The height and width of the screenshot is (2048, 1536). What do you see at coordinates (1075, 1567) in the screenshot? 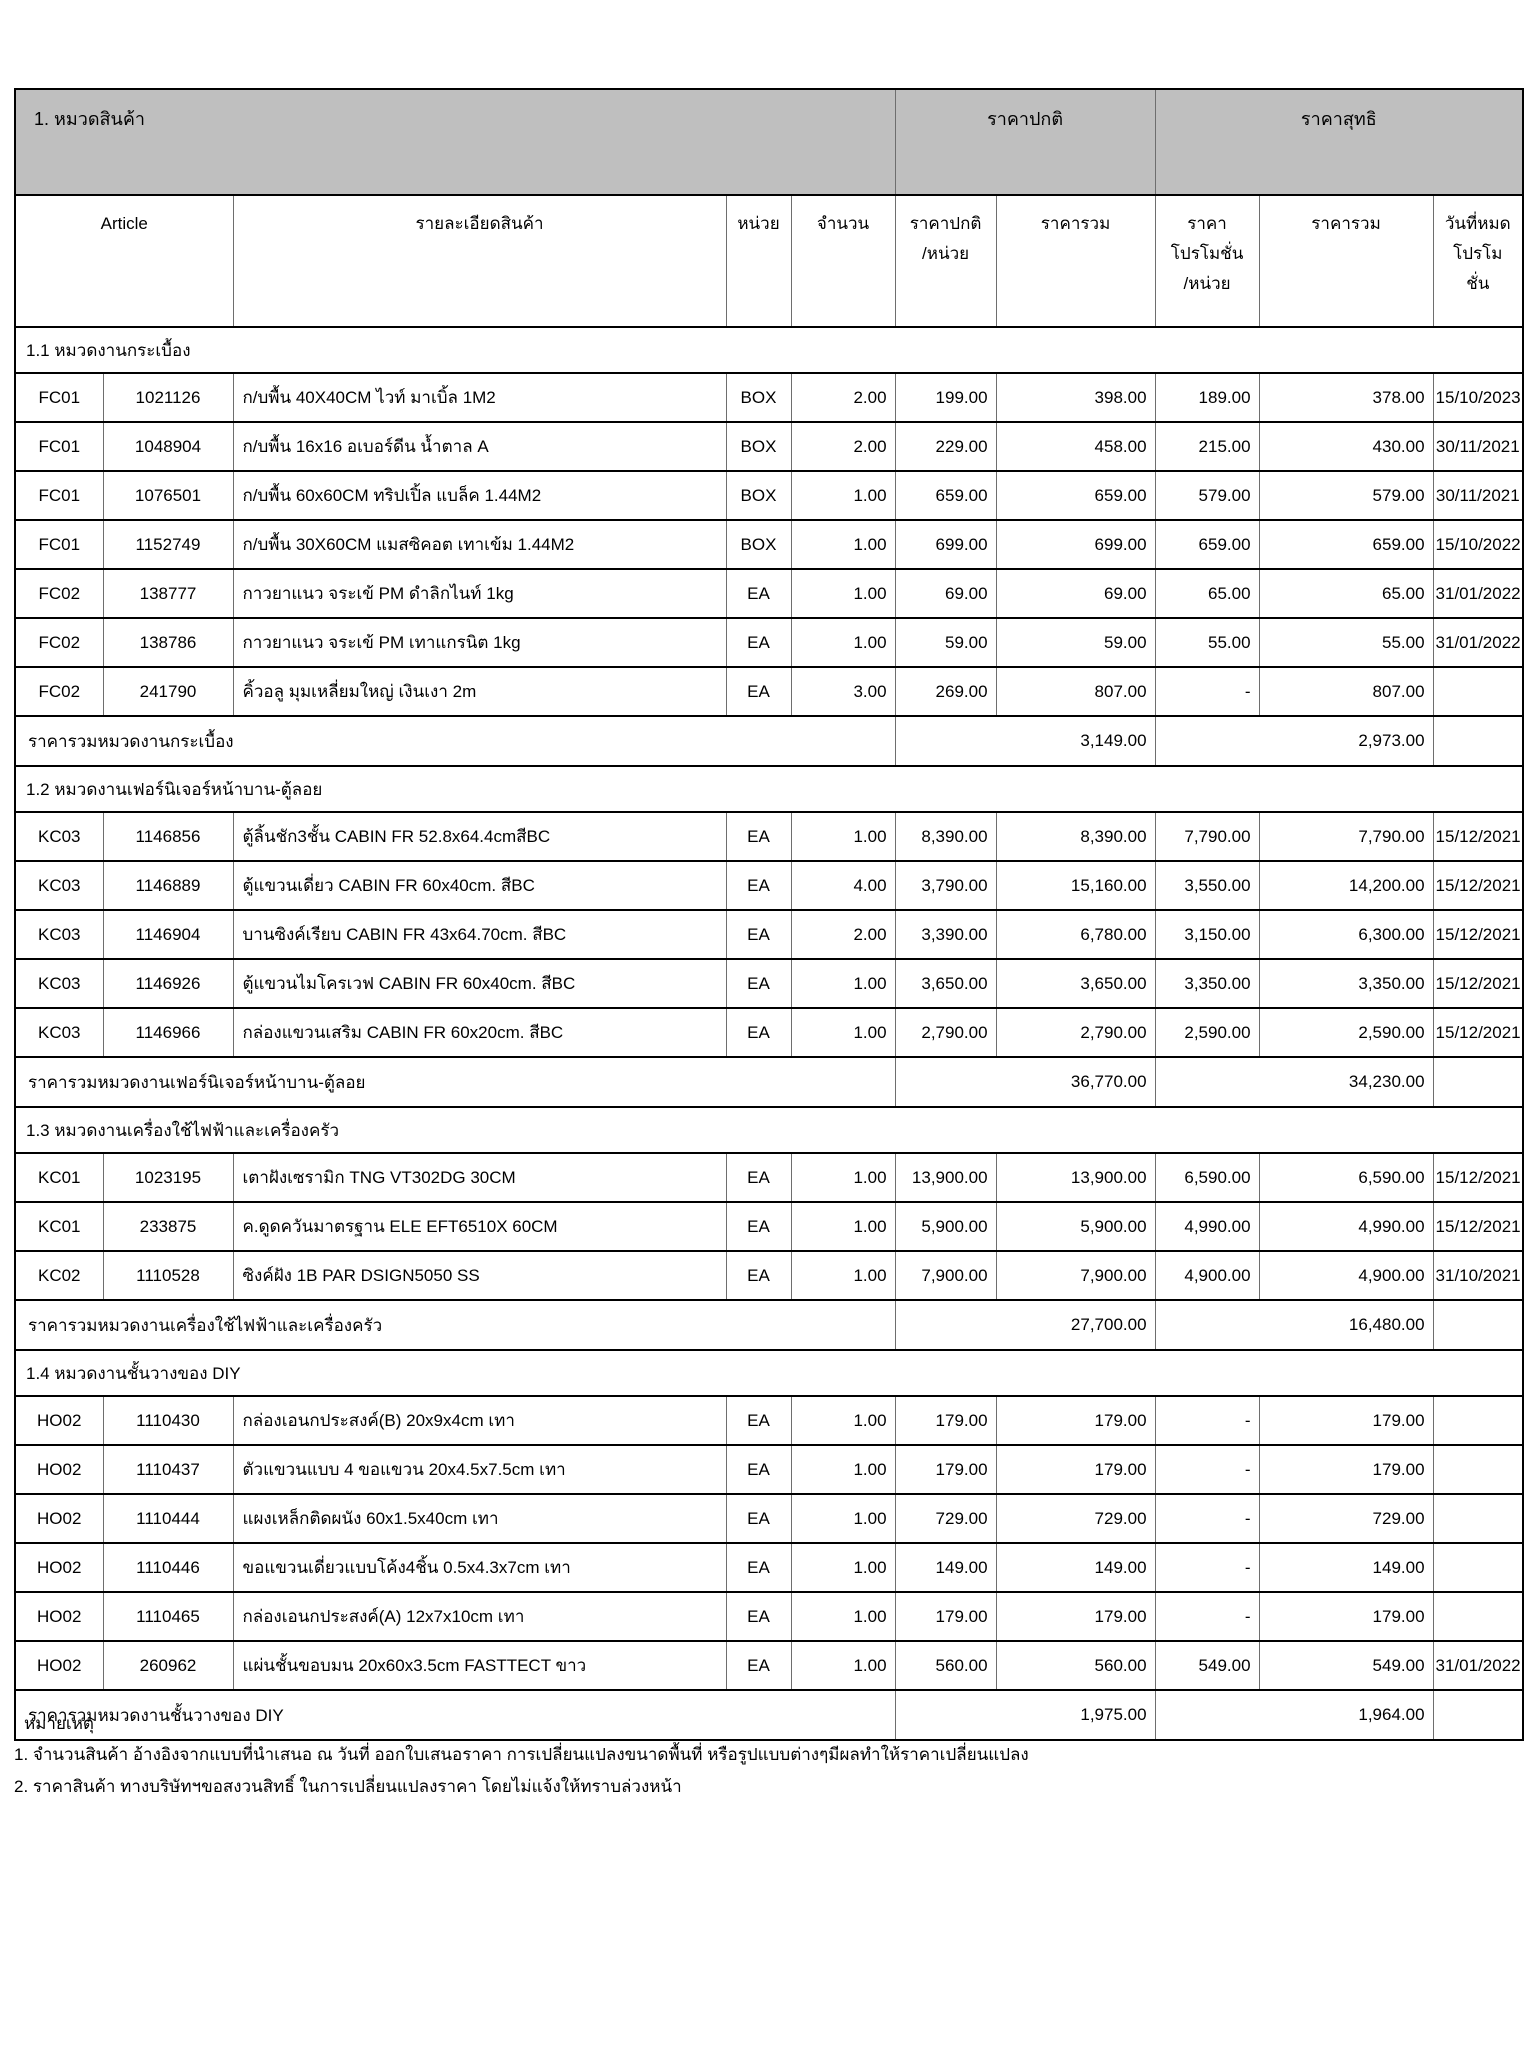
I see `cell-total-price: 149.00` at bounding box center [1075, 1567].